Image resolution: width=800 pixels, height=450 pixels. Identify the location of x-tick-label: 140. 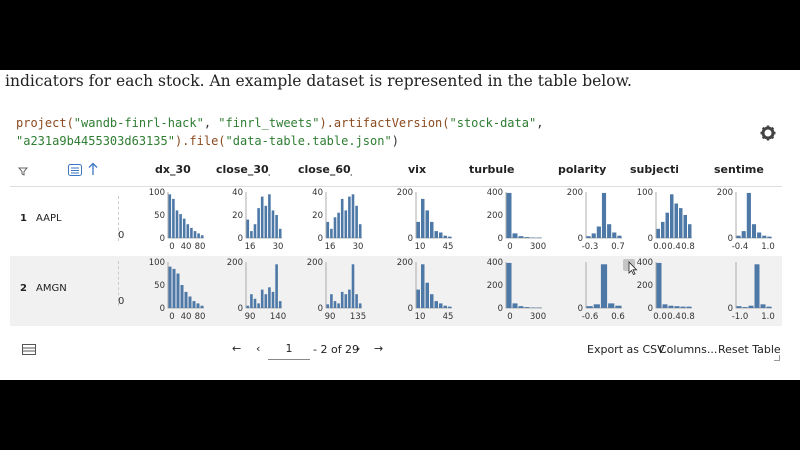
(278, 317).